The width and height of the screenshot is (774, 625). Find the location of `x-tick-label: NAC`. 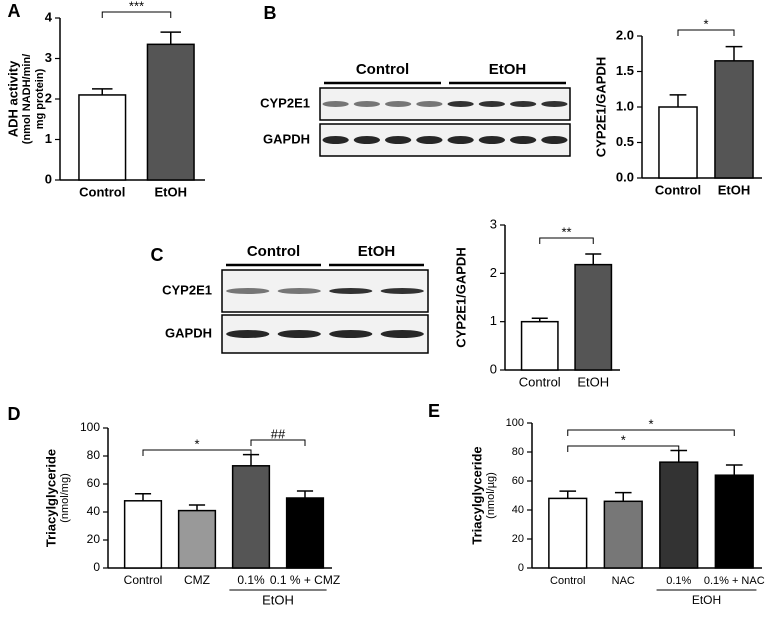

x-tick-label: NAC is located at coordinates (623, 581).